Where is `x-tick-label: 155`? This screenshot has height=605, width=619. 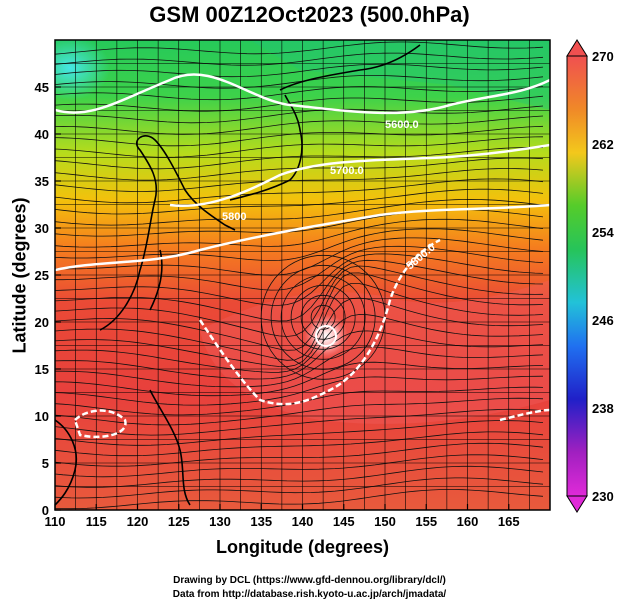
x-tick-label: 155 is located at coordinates (426, 521).